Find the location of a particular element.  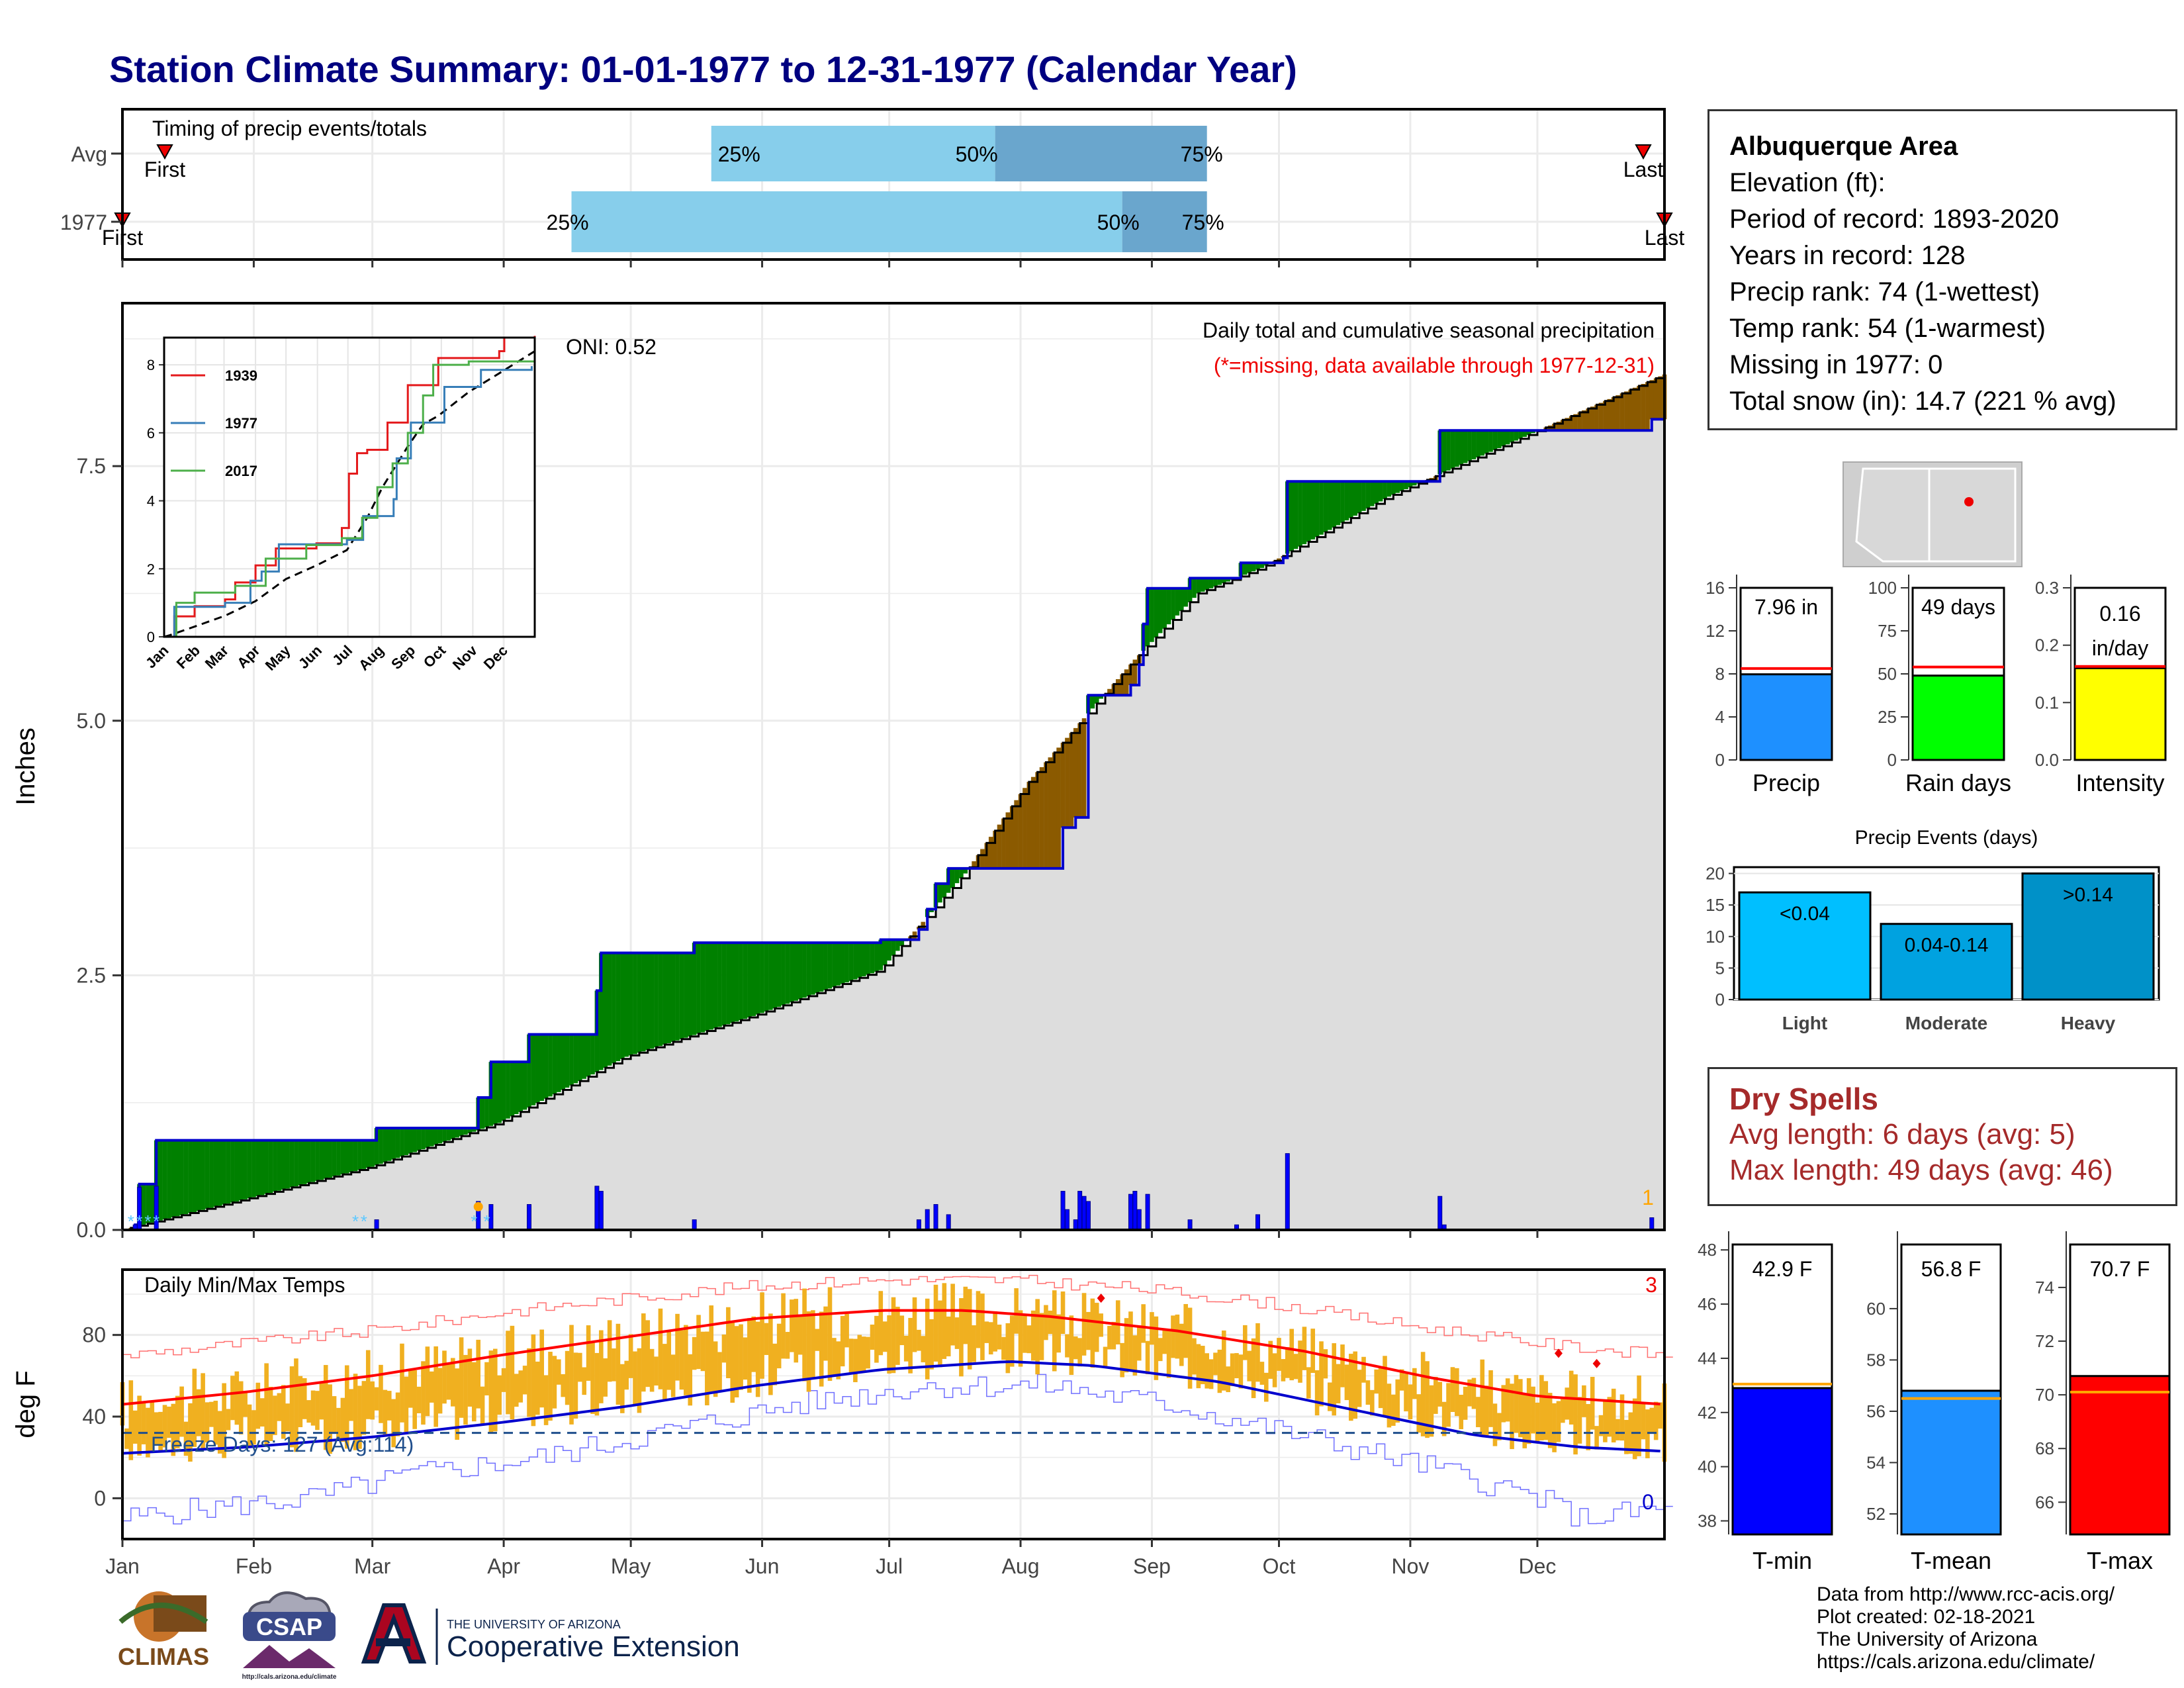

freeze-days-label: Freeze Days: 127 (Avg:114) is located at coordinates (283, 1444).